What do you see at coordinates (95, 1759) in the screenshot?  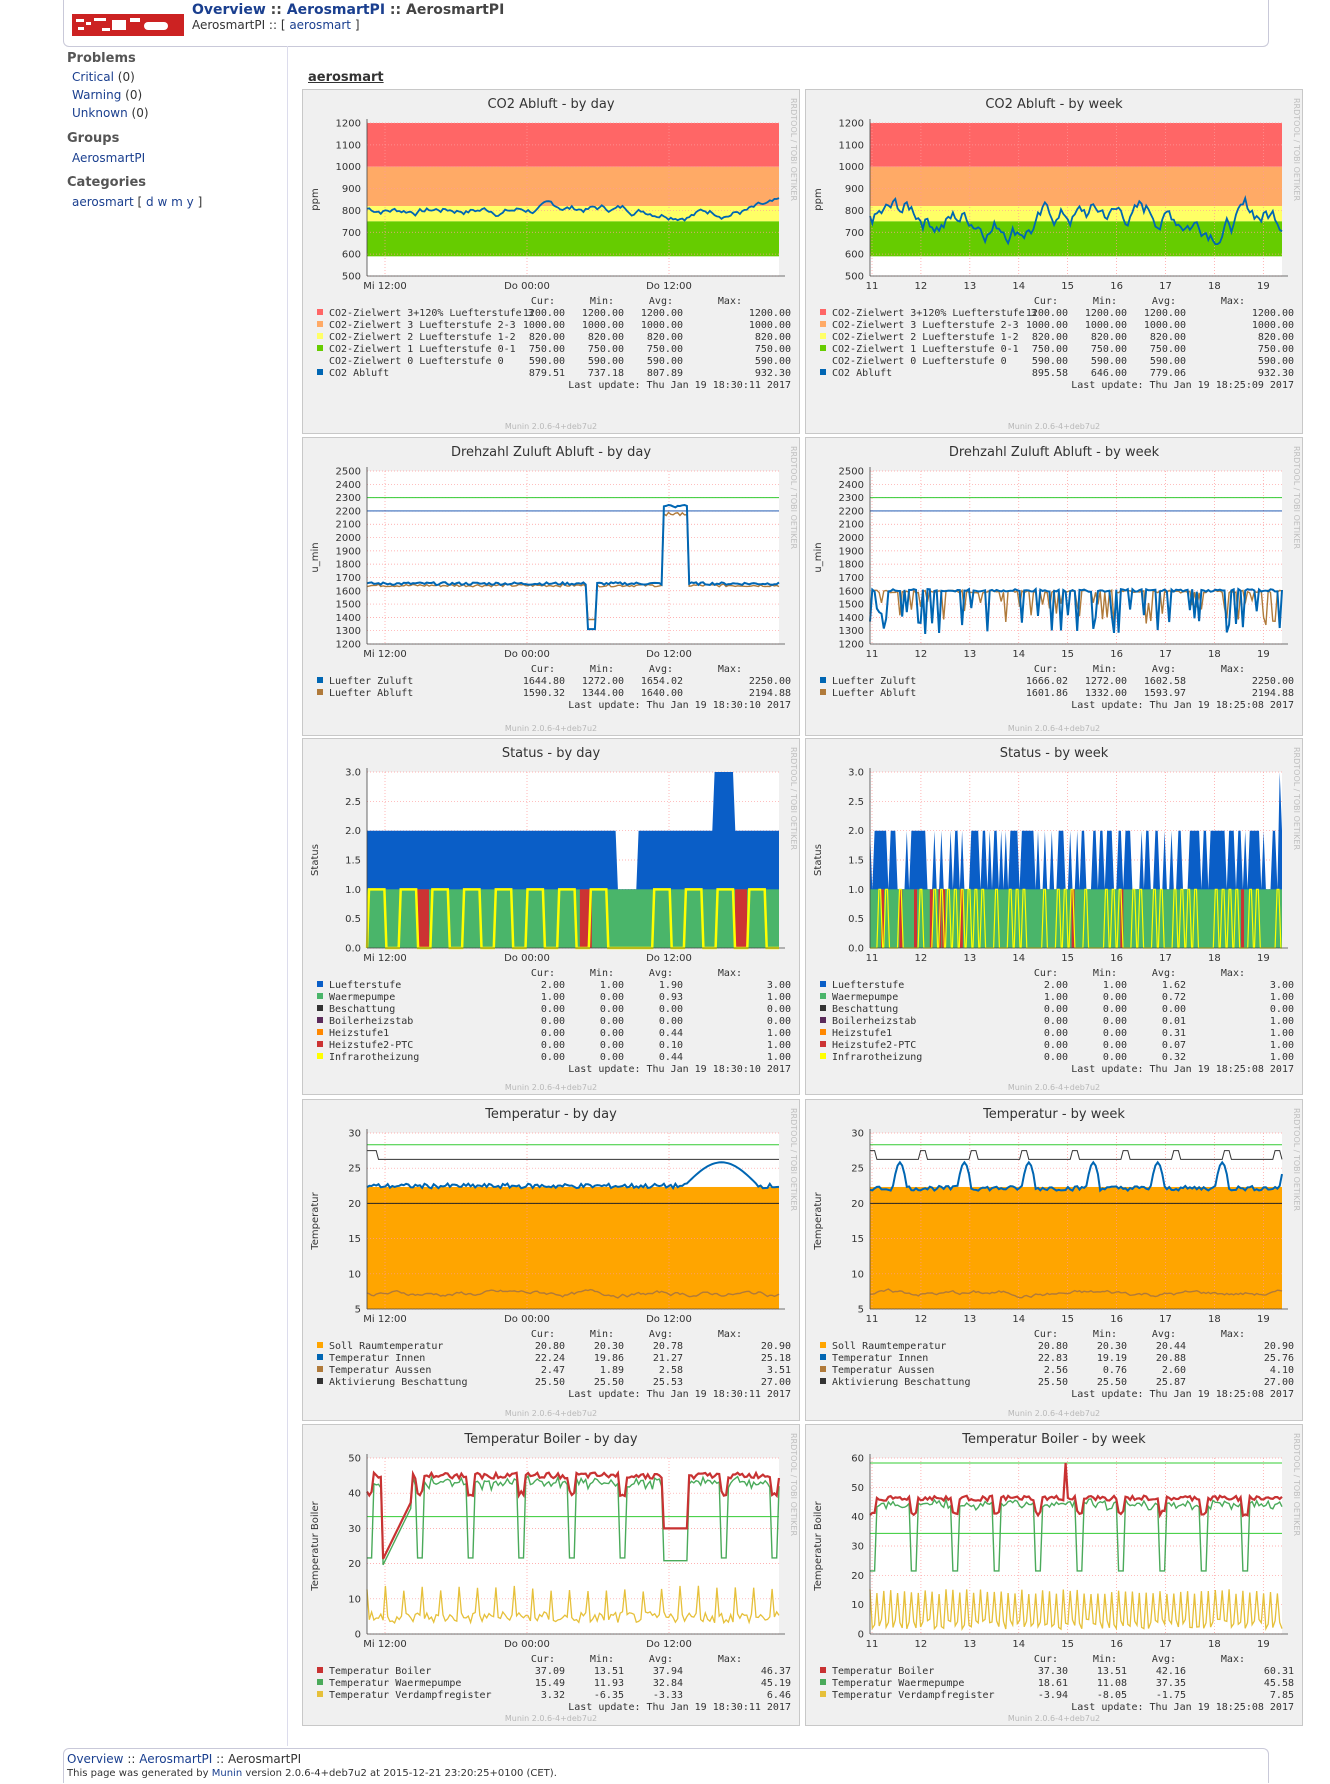 I see `footer-overview-link: Overview` at bounding box center [95, 1759].